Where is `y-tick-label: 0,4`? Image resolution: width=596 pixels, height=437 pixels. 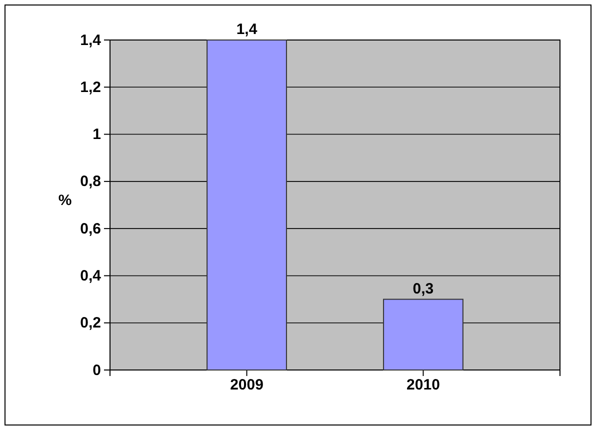
y-tick-label: 0,4 is located at coordinates (91, 276).